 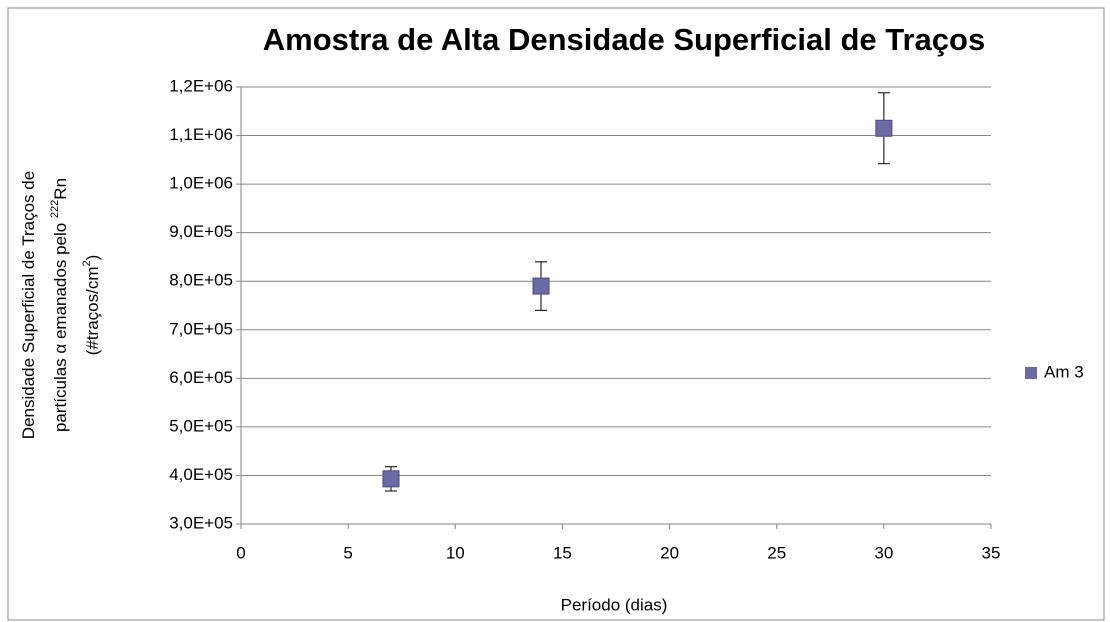 I want to click on y-label-part: 222, so click(x=55, y=209).